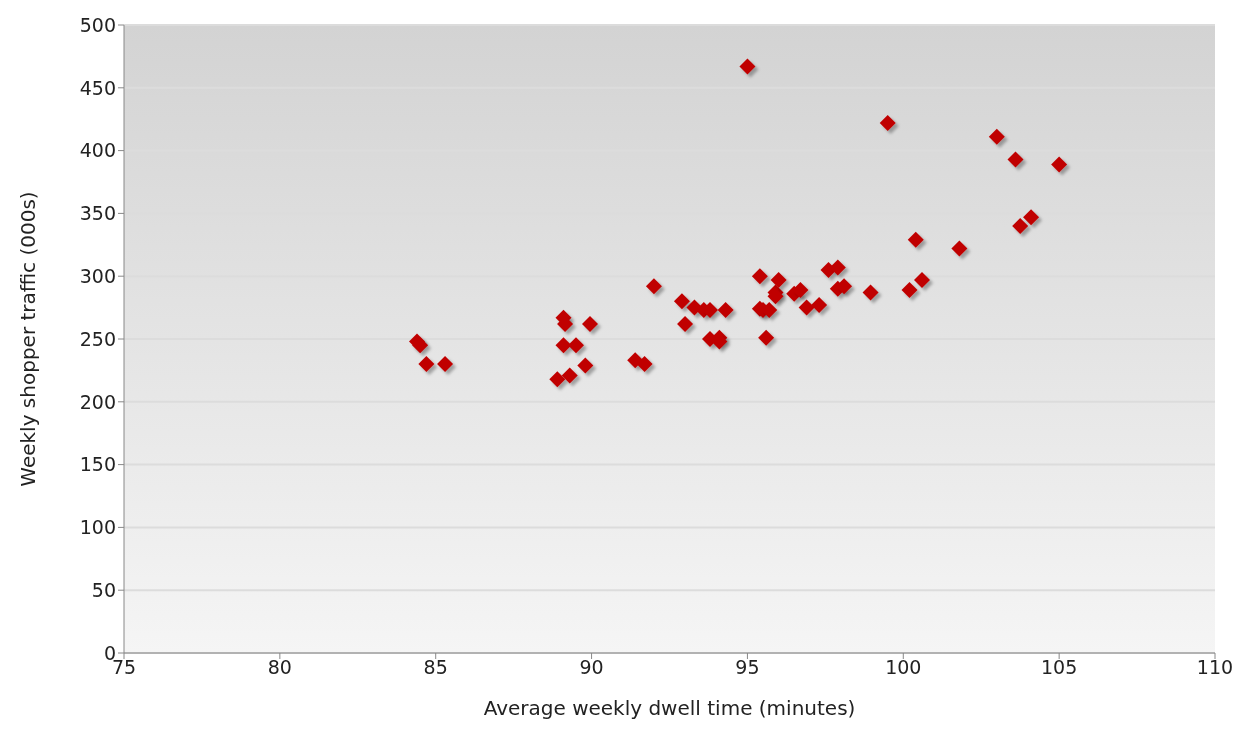 The height and width of the screenshot is (749, 1241). What do you see at coordinates (435, 667) in the screenshot?
I see `x-tick-label: 85` at bounding box center [435, 667].